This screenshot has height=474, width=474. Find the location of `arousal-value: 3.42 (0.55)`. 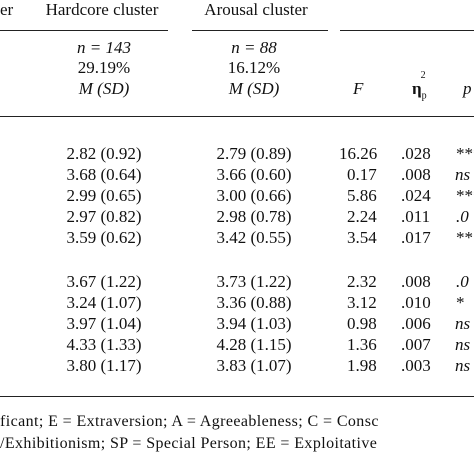

arousal-value: 3.42 (0.55) is located at coordinates (254, 237).